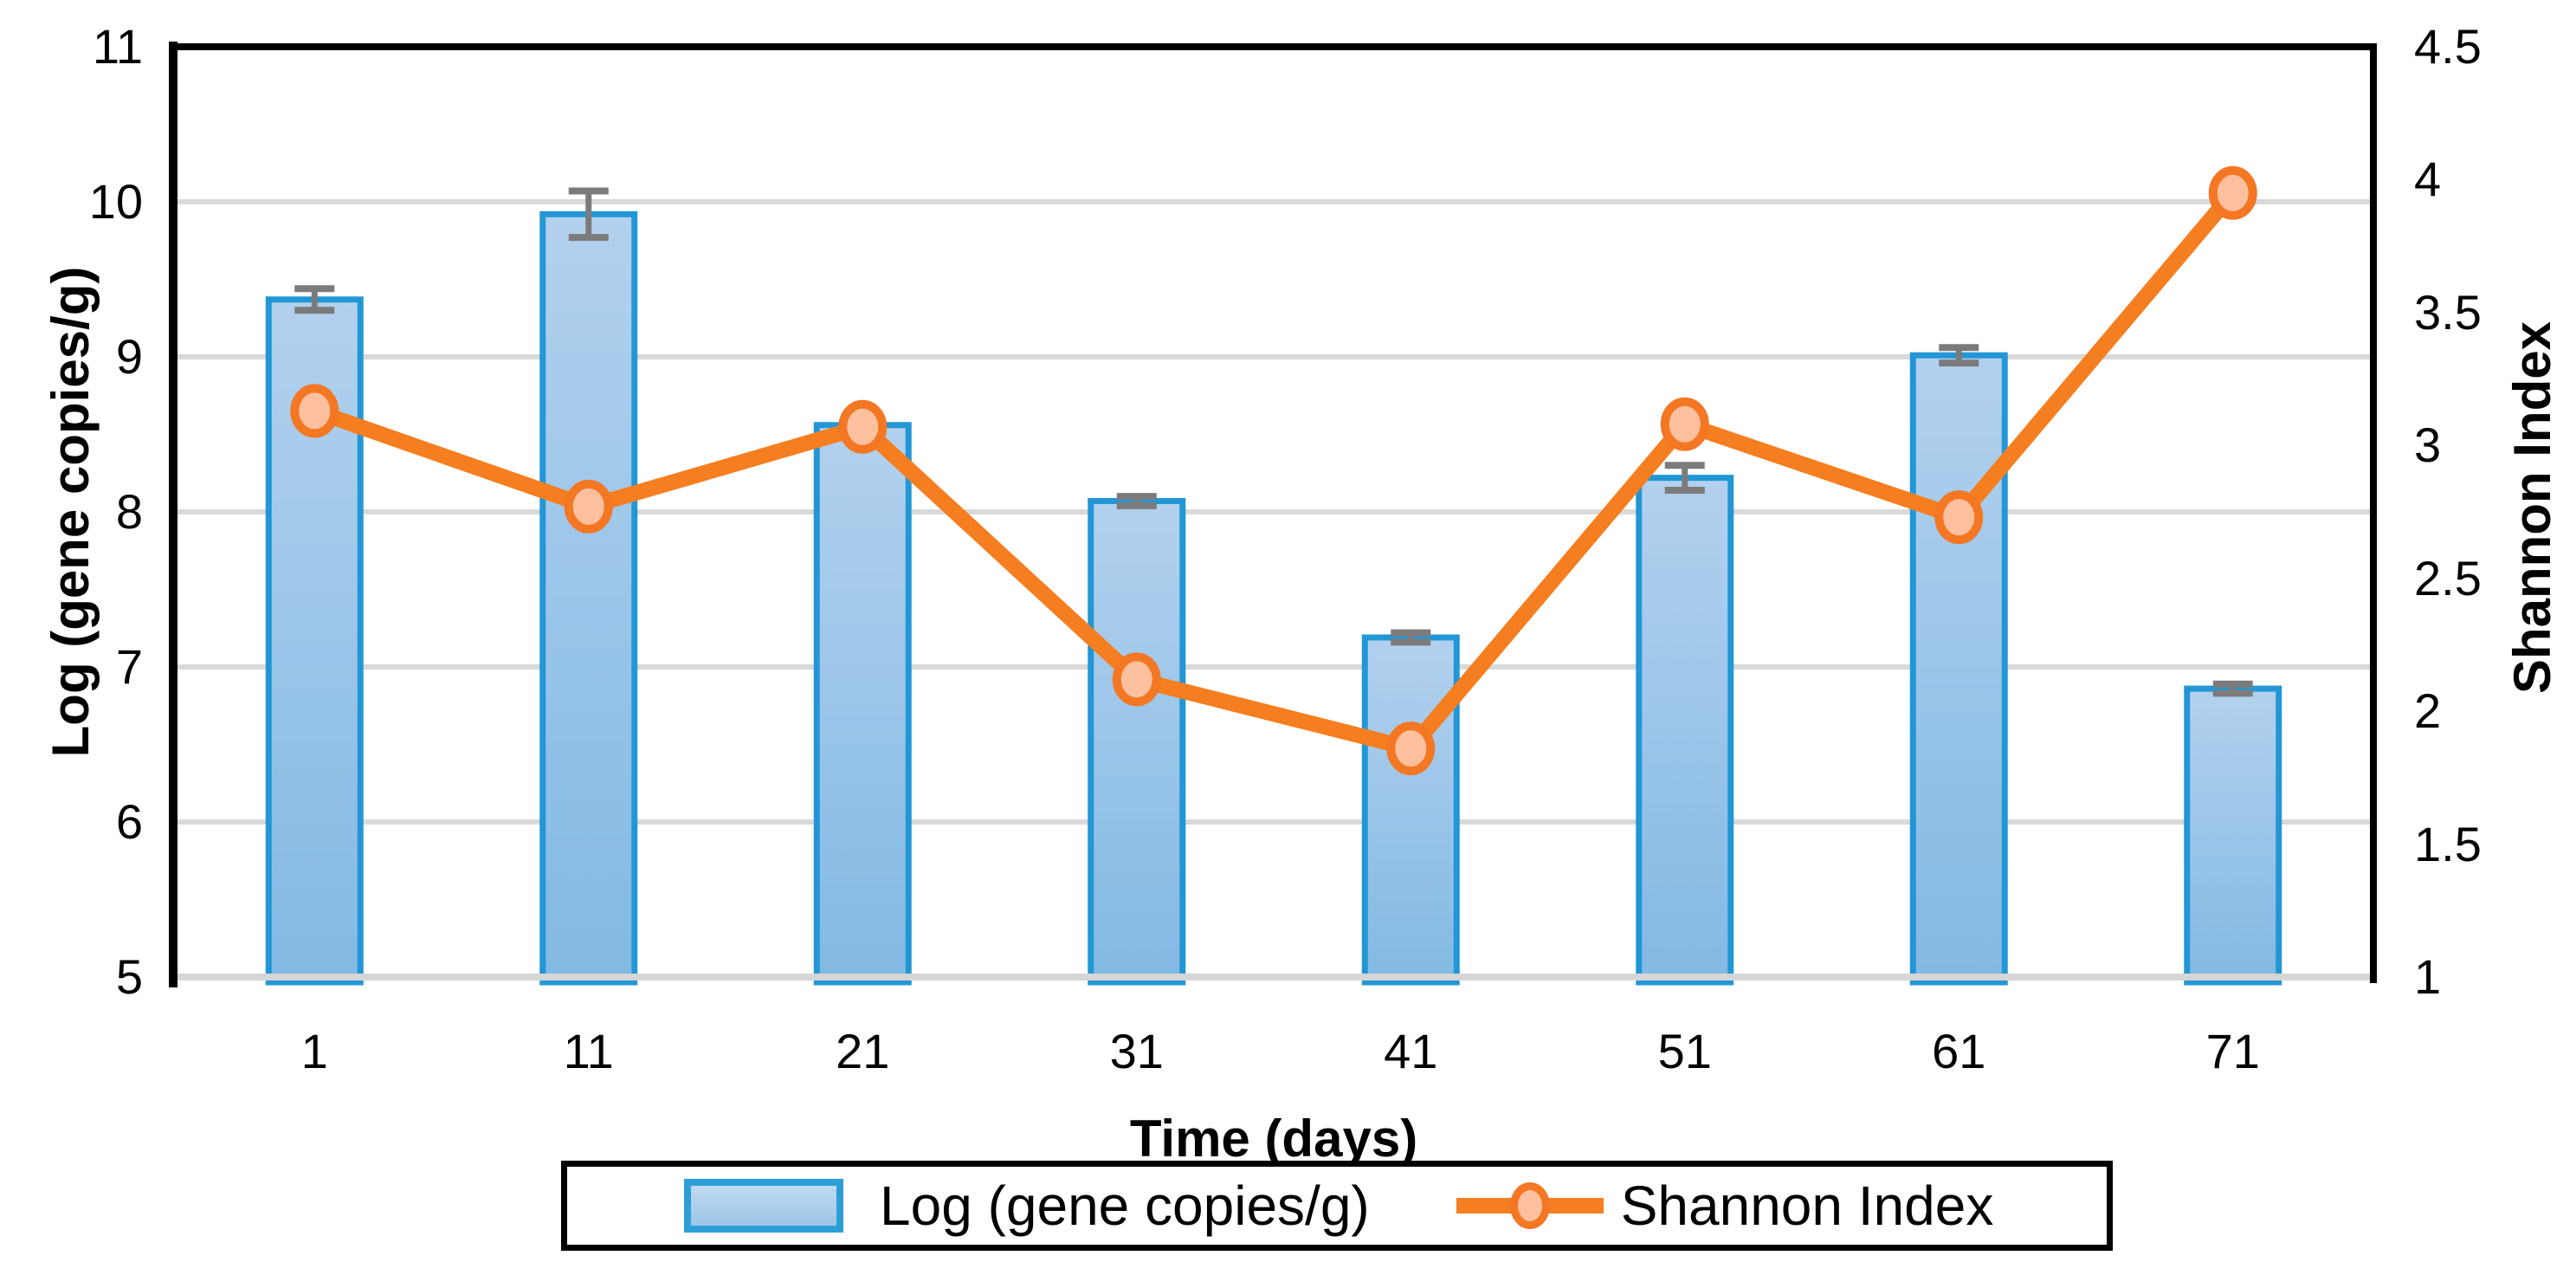  What do you see at coordinates (1807, 1206) in the screenshot?
I see `legend-line-label: Shannon Index` at bounding box center [1807, 1206].